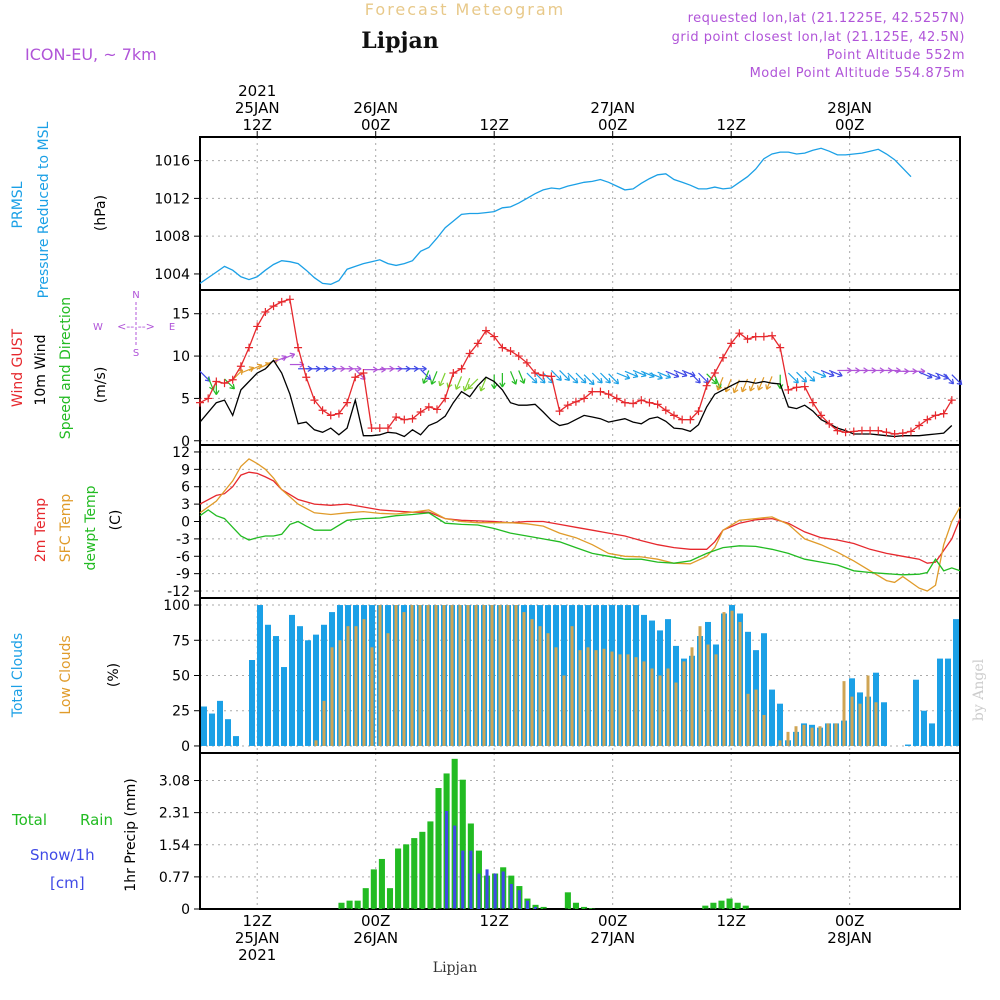  I want to click on top-tick-label: 12Z, so click(730, 125).